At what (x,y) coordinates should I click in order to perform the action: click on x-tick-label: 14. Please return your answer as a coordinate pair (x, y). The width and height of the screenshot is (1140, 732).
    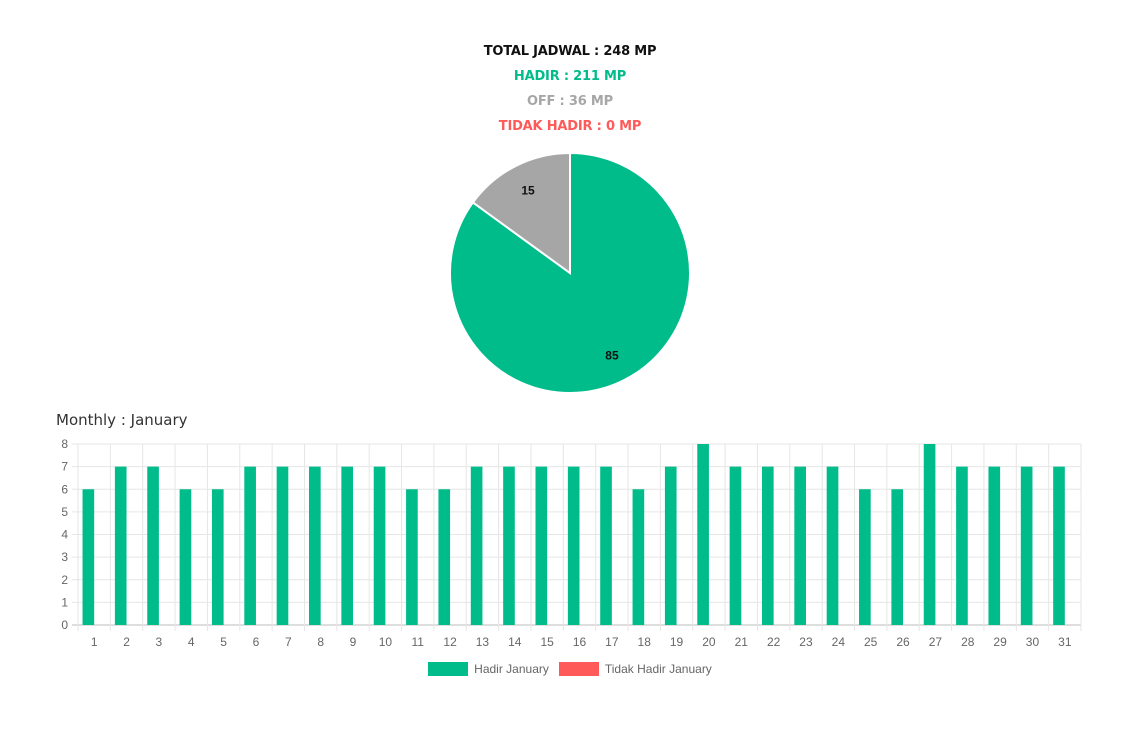
    Looking at the image, I should click on (515, 642).